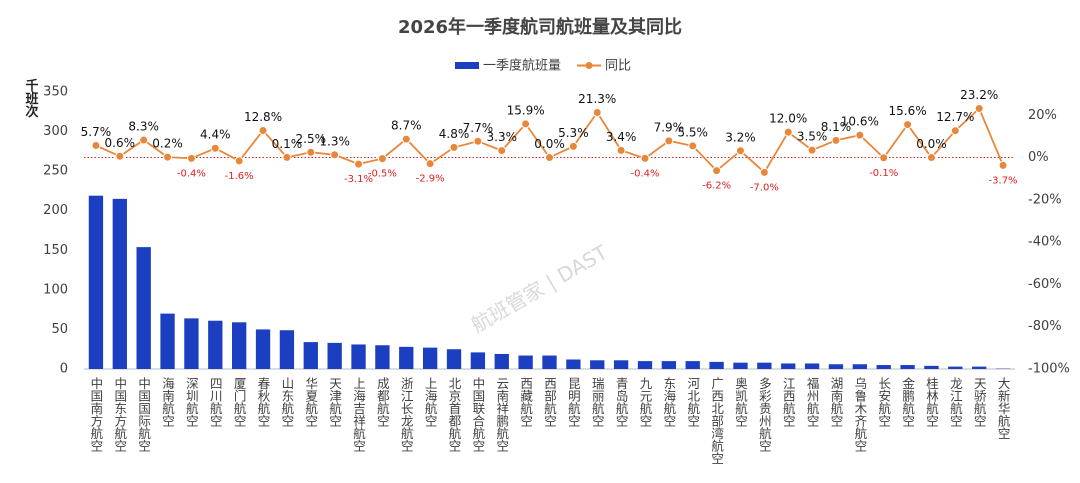 This screenshot has height=483, width=1080. I want to click on data-label: -6.2%, so click(716, 186).